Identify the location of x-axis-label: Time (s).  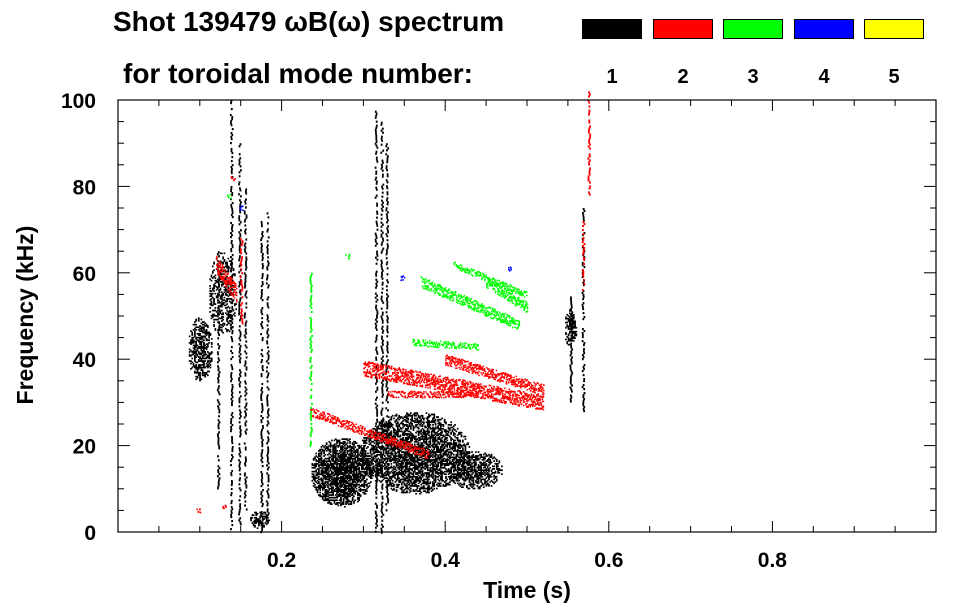
(527, 590).